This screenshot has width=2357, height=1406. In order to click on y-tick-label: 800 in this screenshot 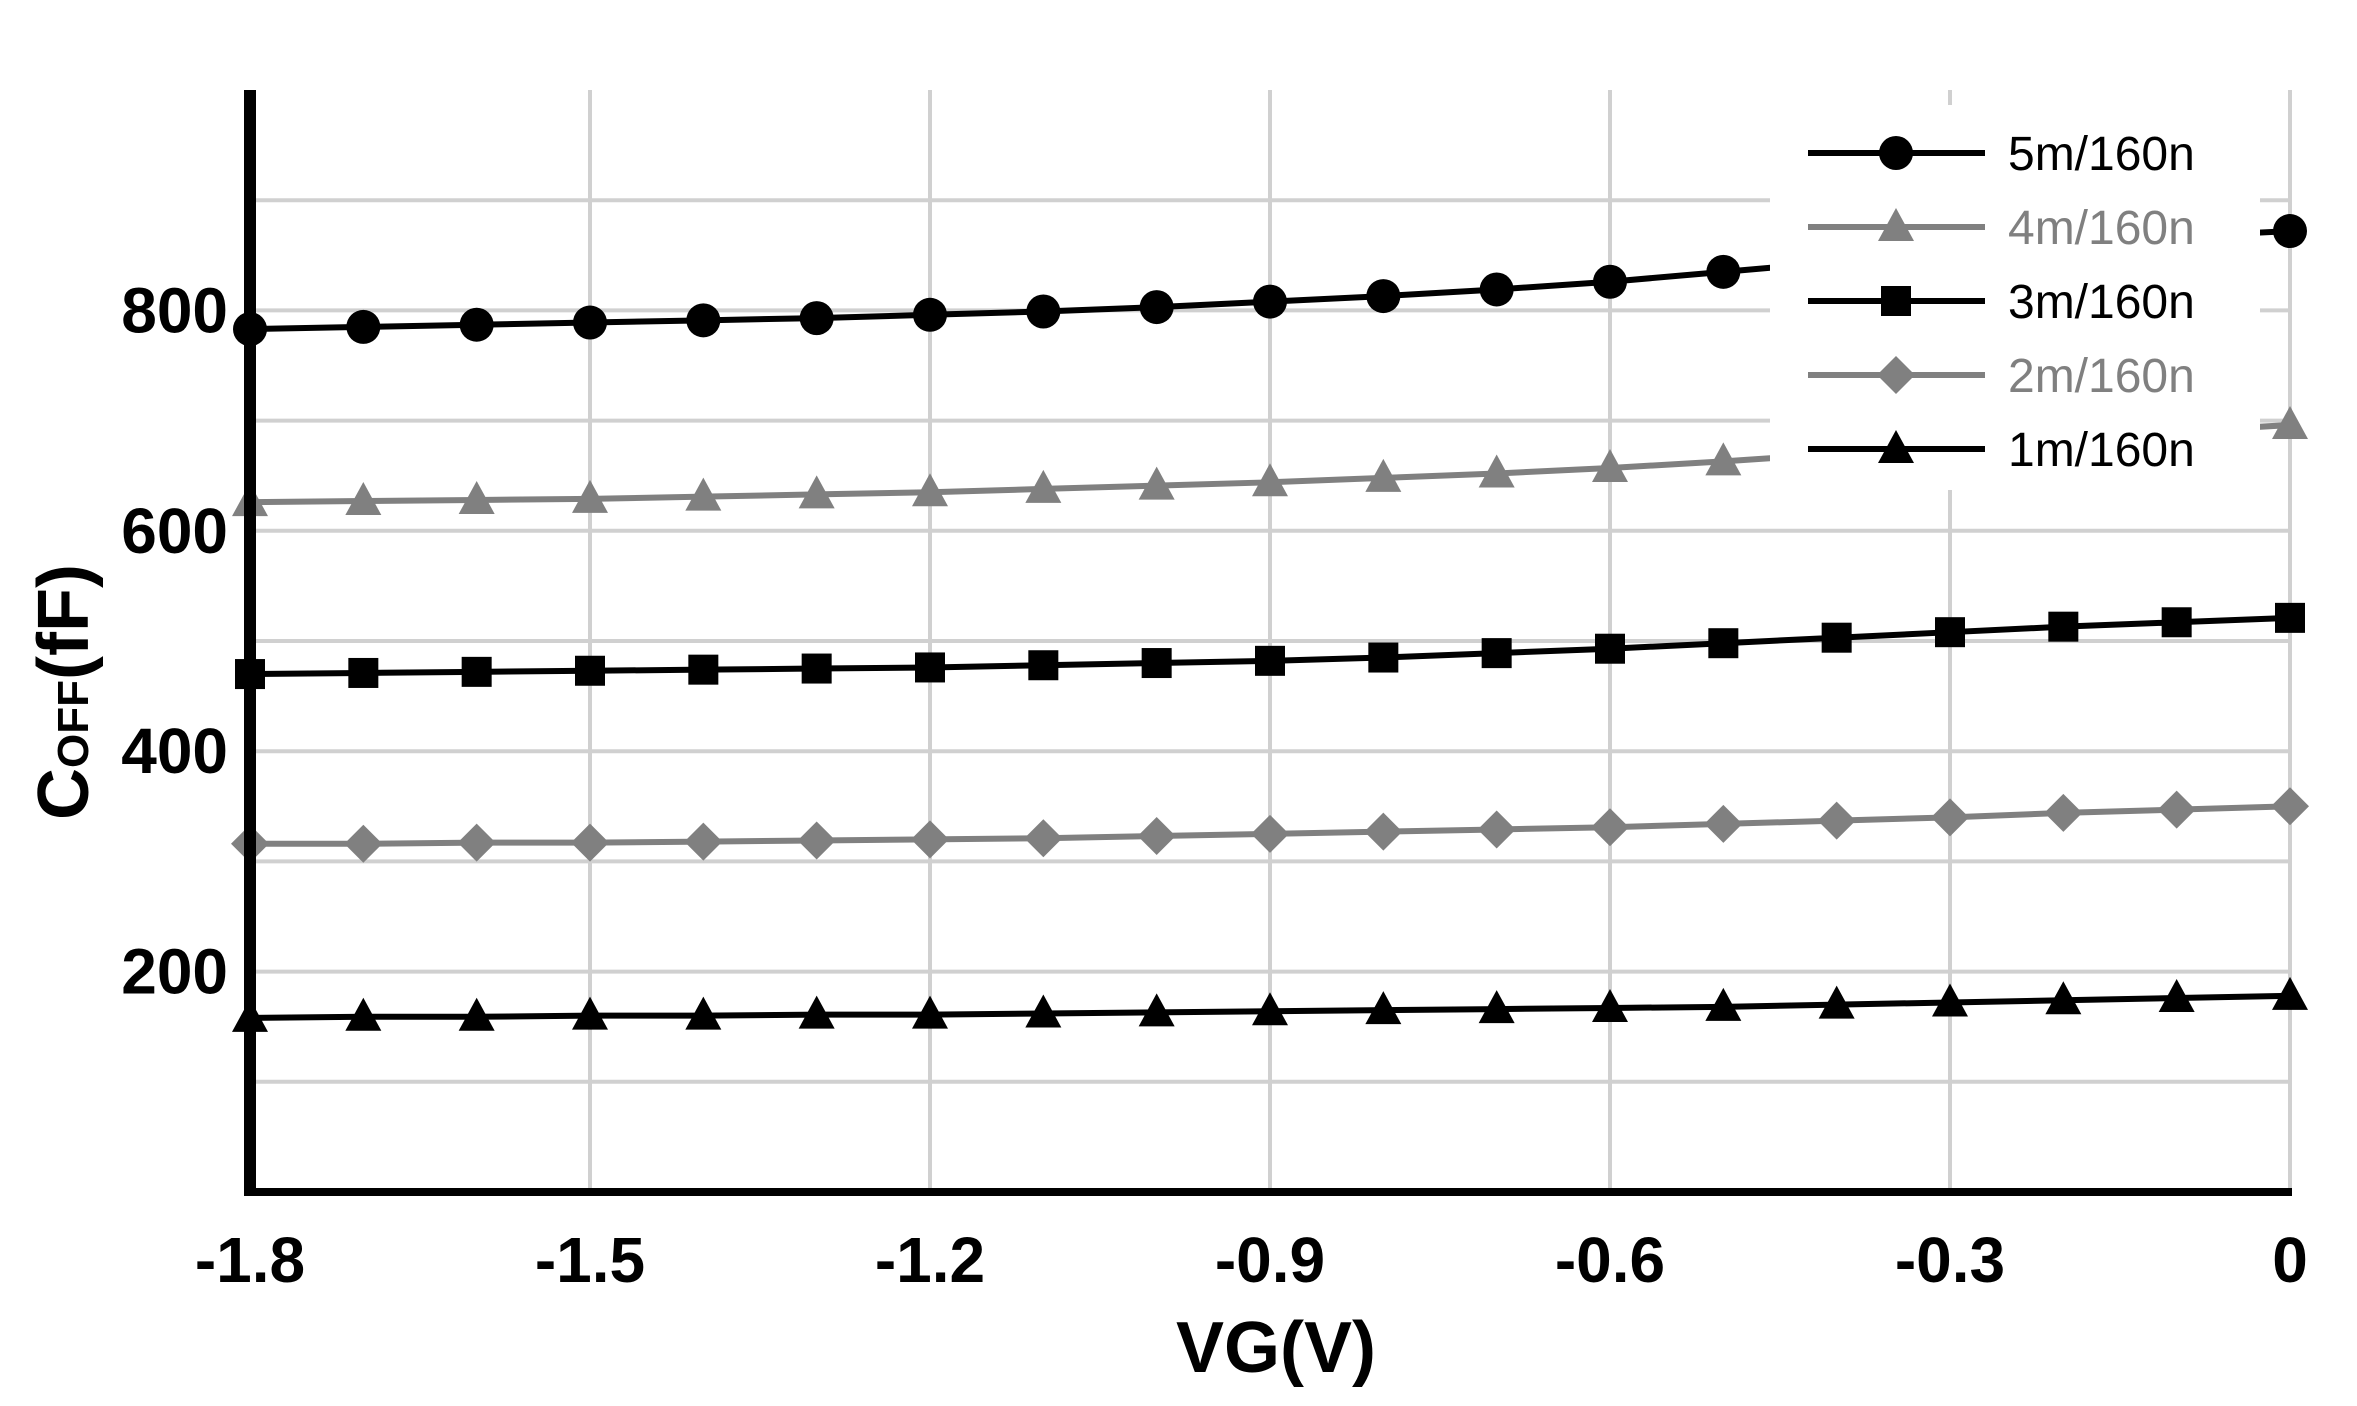, I will do `click(174, 310)`.